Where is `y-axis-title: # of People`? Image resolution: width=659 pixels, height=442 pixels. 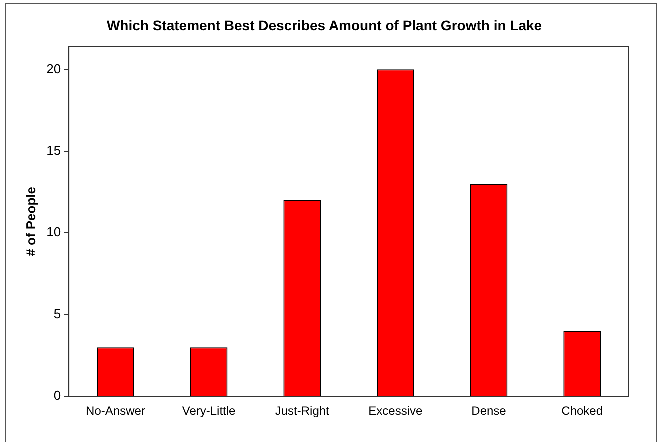 y-axis-title: # of People is located at coordinates (30, 221).